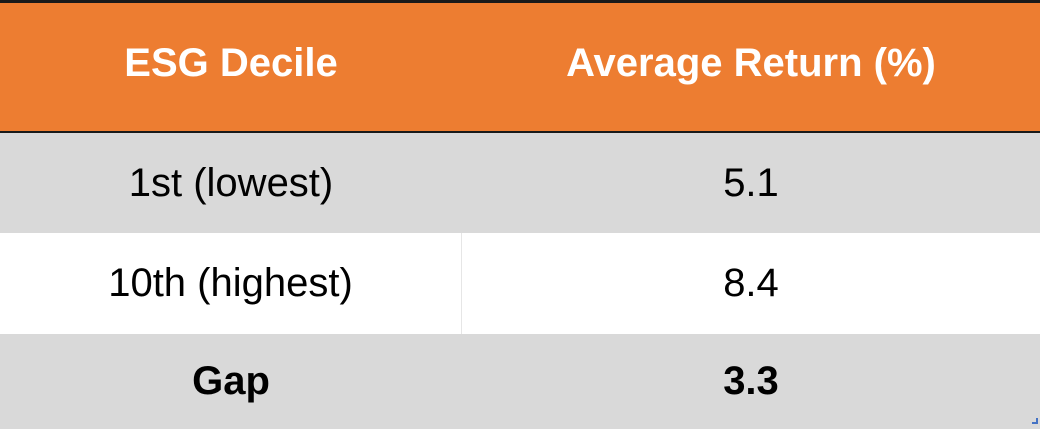 The height and width of the screenshot is (429, 1040). I want to click on return-cell: 5.1, so click(751, 182).